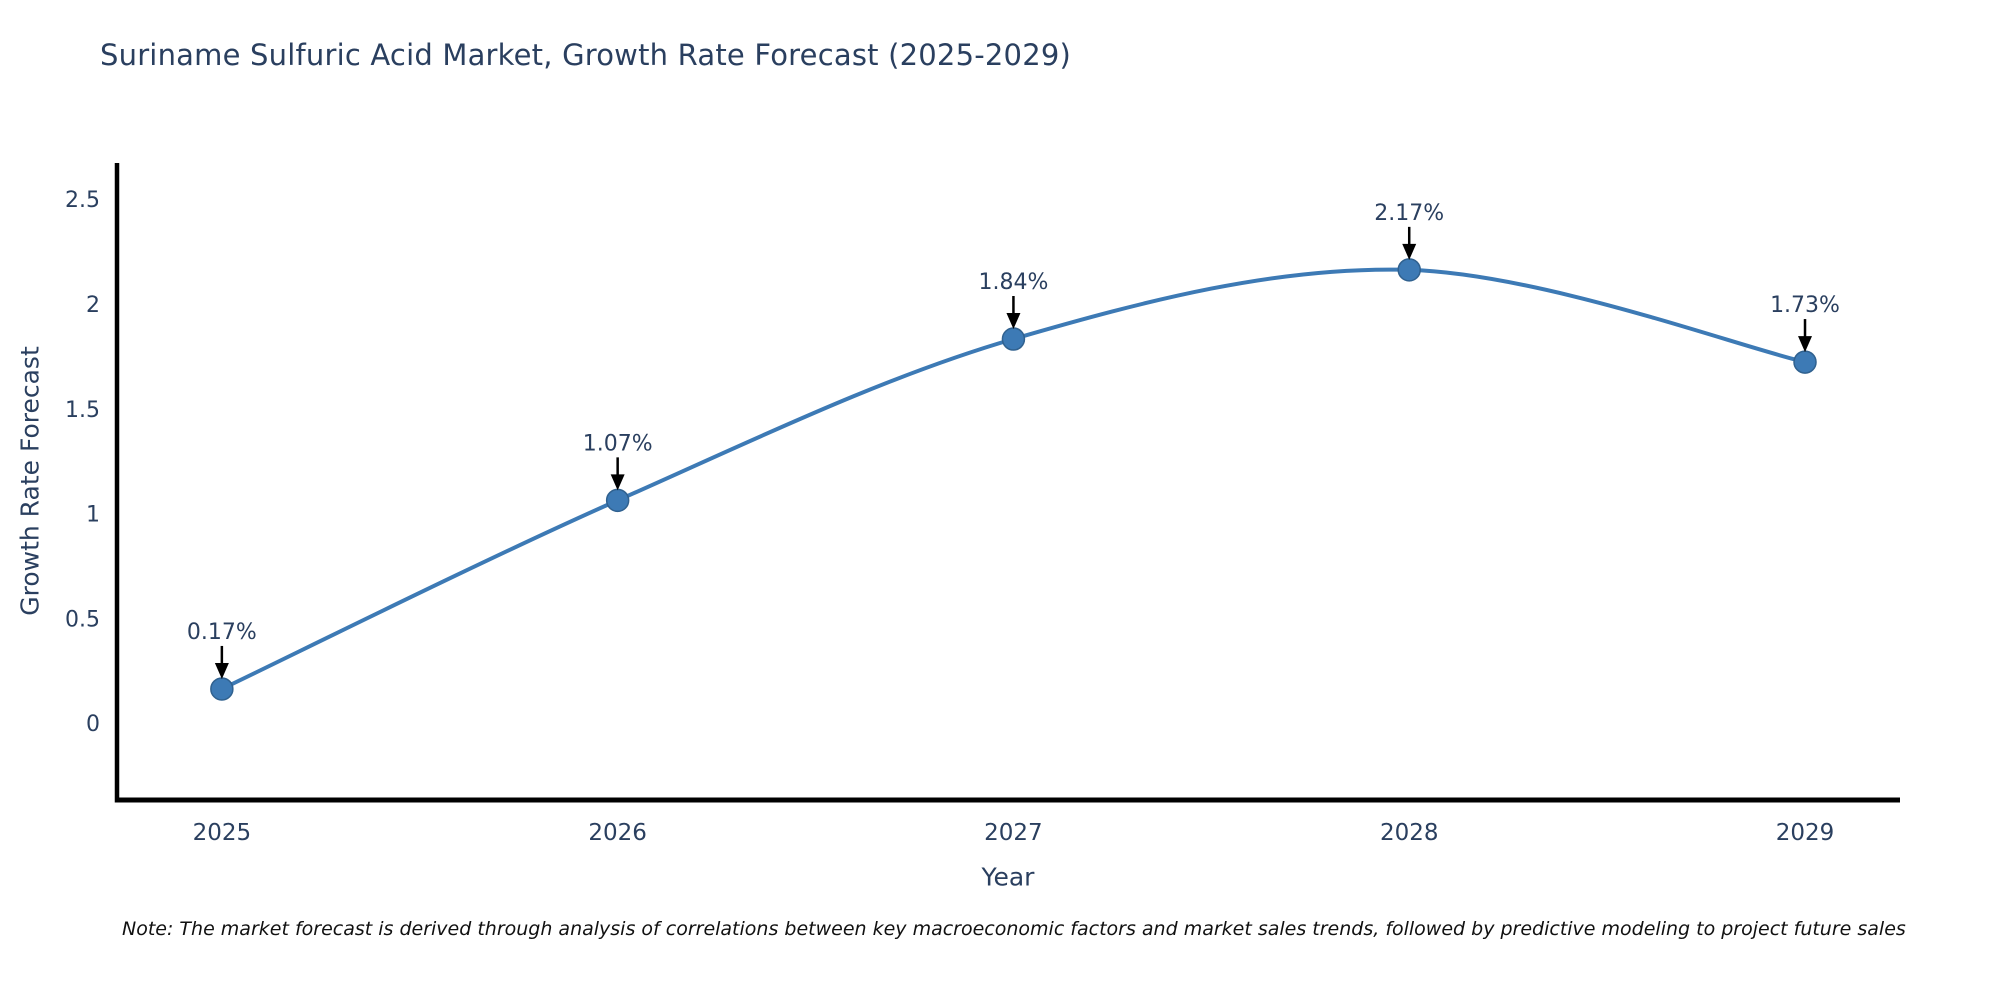 The height and width of the screenshot is (1000, 2000). What do you see at coordinates (93, 305) in the screenshot?
I see `y-tick-label: 2` at bounding box center [93, 305].